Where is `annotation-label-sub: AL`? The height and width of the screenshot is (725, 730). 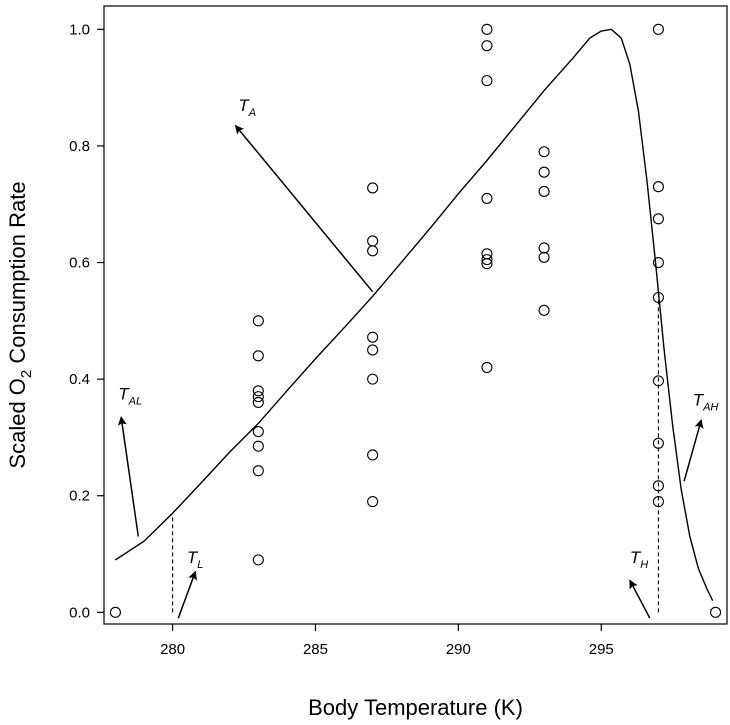
annotation-label-sub: AL is located at coordinates (135, 402).